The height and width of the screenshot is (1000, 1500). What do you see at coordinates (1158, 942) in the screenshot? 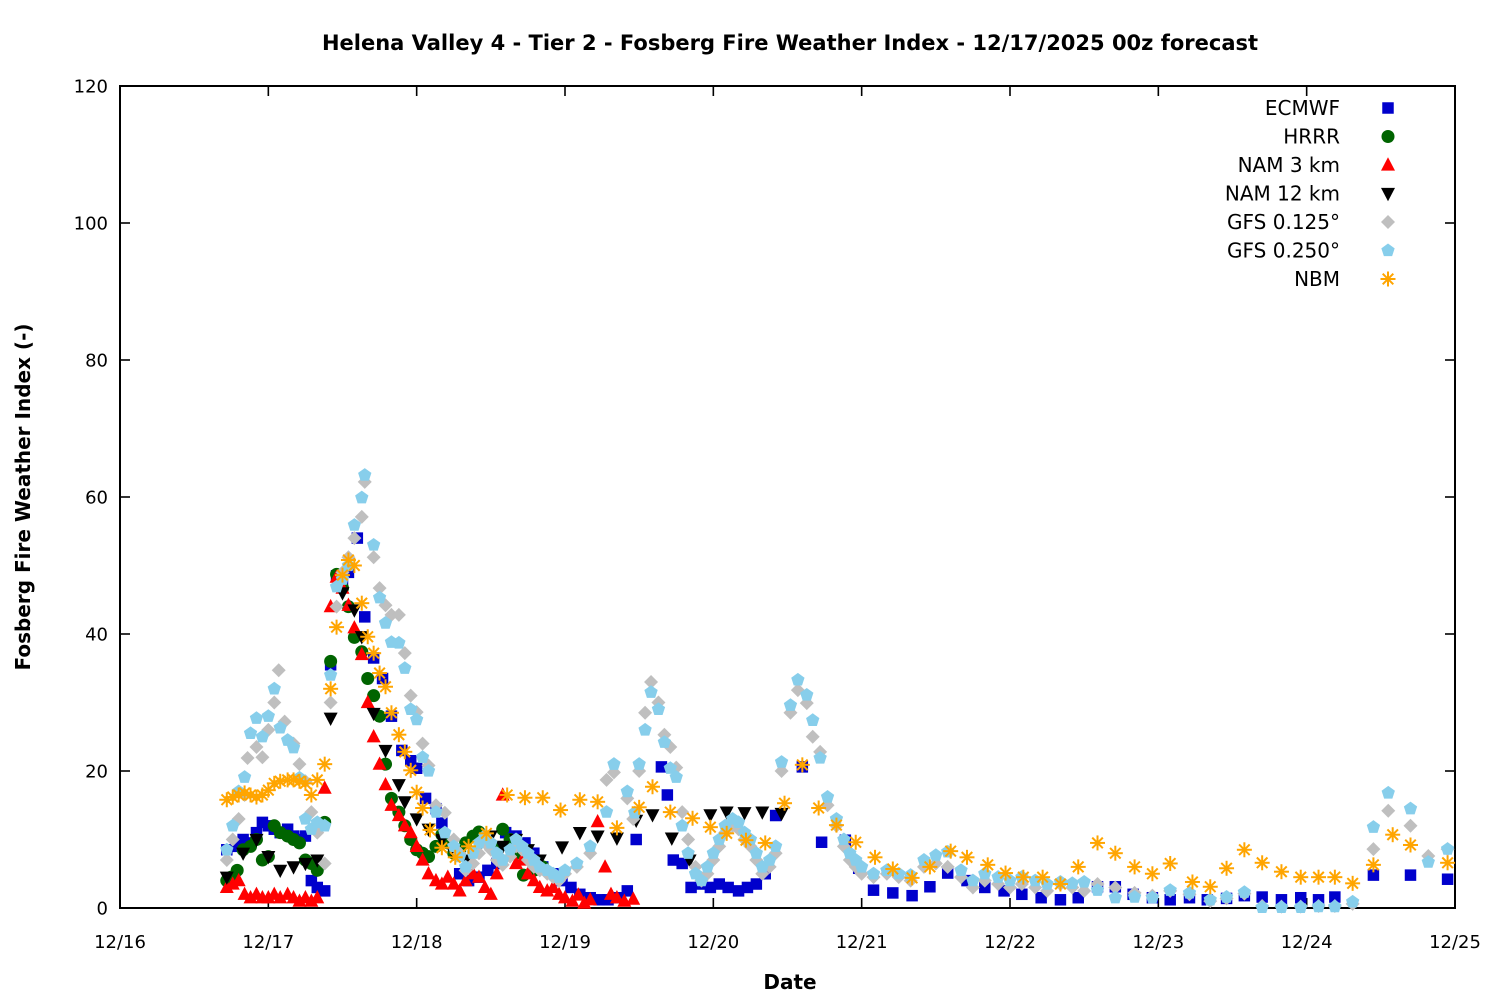
I see `x-tick-label: 12/23` at bounding box center [1158, 942].